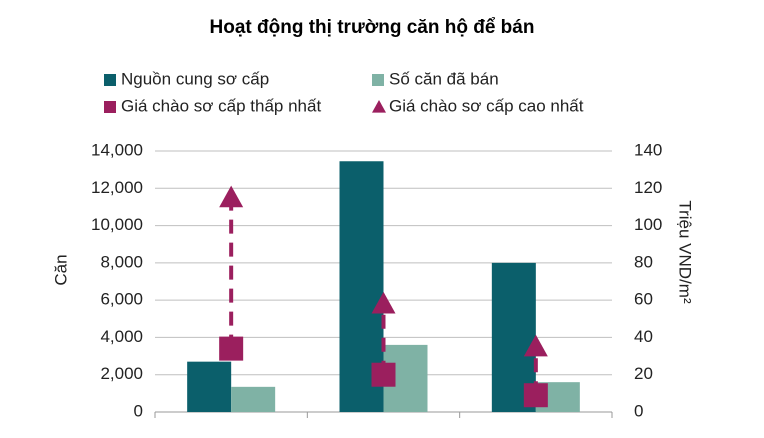 This screenshot has height=438, width=764. I want to click on y-tick-label: 6,000, so click(121, 299).